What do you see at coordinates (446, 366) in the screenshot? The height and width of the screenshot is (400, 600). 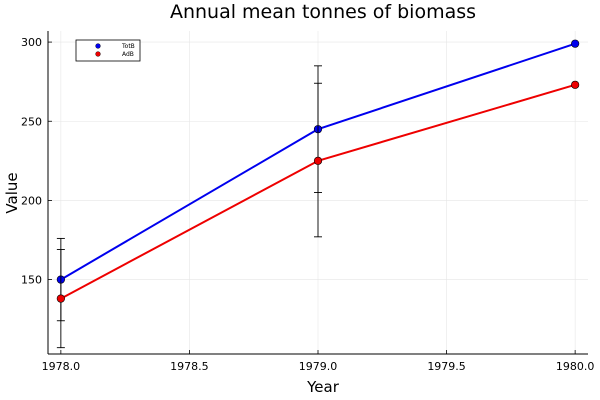 I see `x-tick-label-3: 1979.5` at bounding box center [446, 366].